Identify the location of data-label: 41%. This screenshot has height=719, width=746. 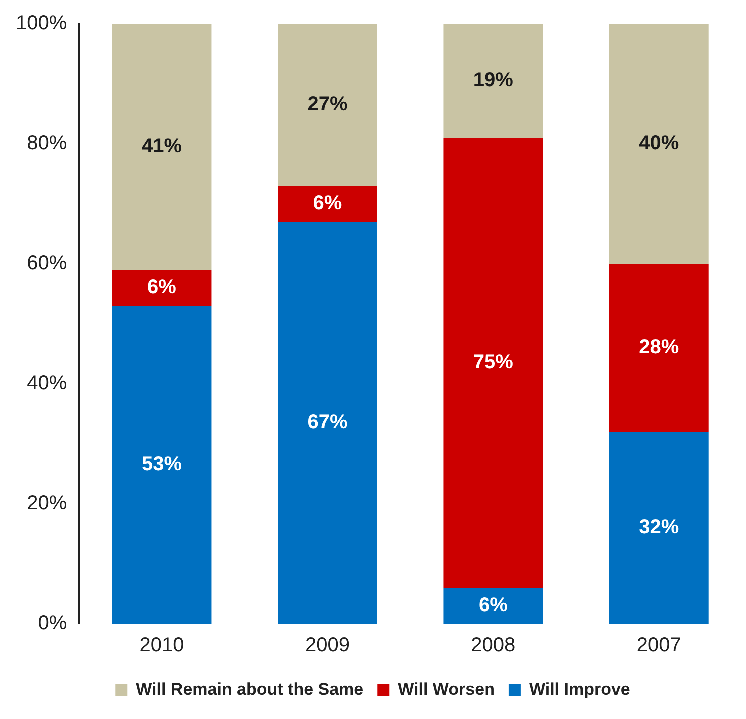
(162, 147).